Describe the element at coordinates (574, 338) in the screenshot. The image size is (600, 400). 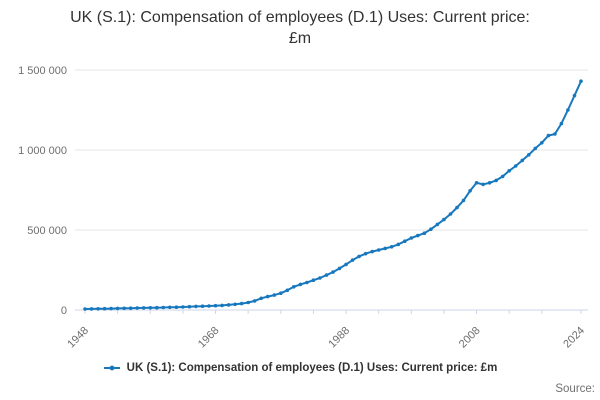
I see `svg-text: 2024` at that location.